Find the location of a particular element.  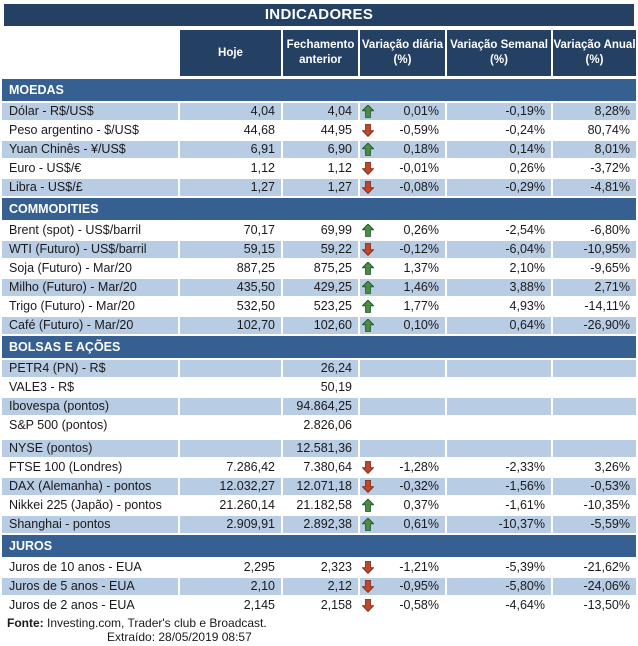

variacao-diaria-value: 0,61% is located at coordinates (421, 524).